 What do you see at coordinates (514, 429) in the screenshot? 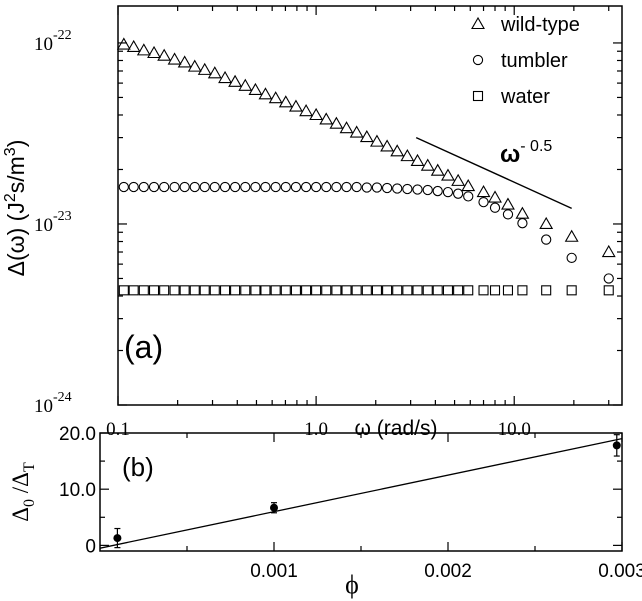
I see `x-tick-label-a: 10.0` at bounding box center [514, 429].